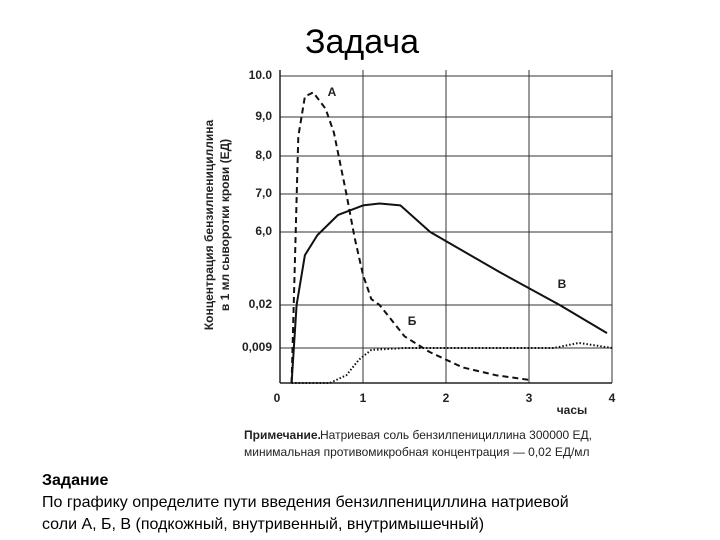 This screenshot has width=720, height=540. What do you see at coordinates (572, 410) in the screenshot?
I see `x-axis-label: часы` at bounding box center [572, 410].